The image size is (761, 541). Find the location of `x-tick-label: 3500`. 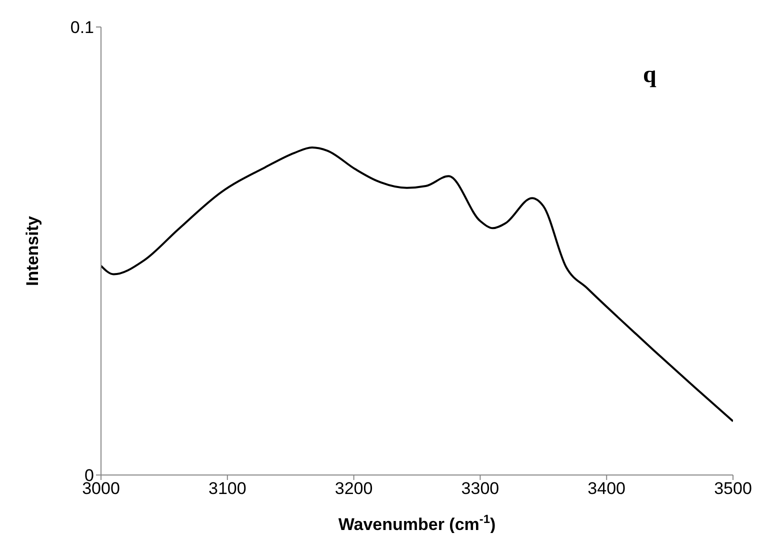

x-tick-label: 3500 is located at coordinates (733, 488).